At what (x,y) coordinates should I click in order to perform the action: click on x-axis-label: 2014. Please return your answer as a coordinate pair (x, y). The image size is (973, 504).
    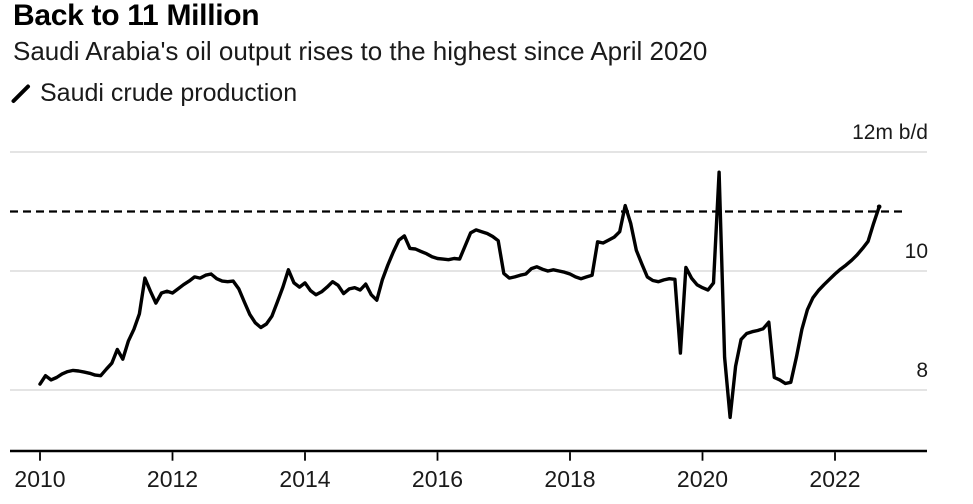
    Looking at the image, I should click on (304, 479).